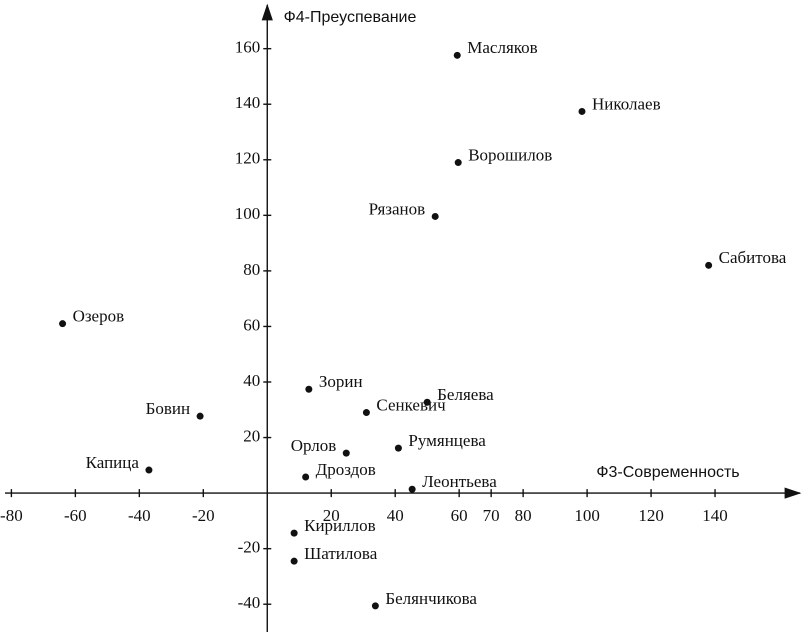 This screenshot has height=638, width=812. I want to click on point-label: Сабитова, so click(753, 257).